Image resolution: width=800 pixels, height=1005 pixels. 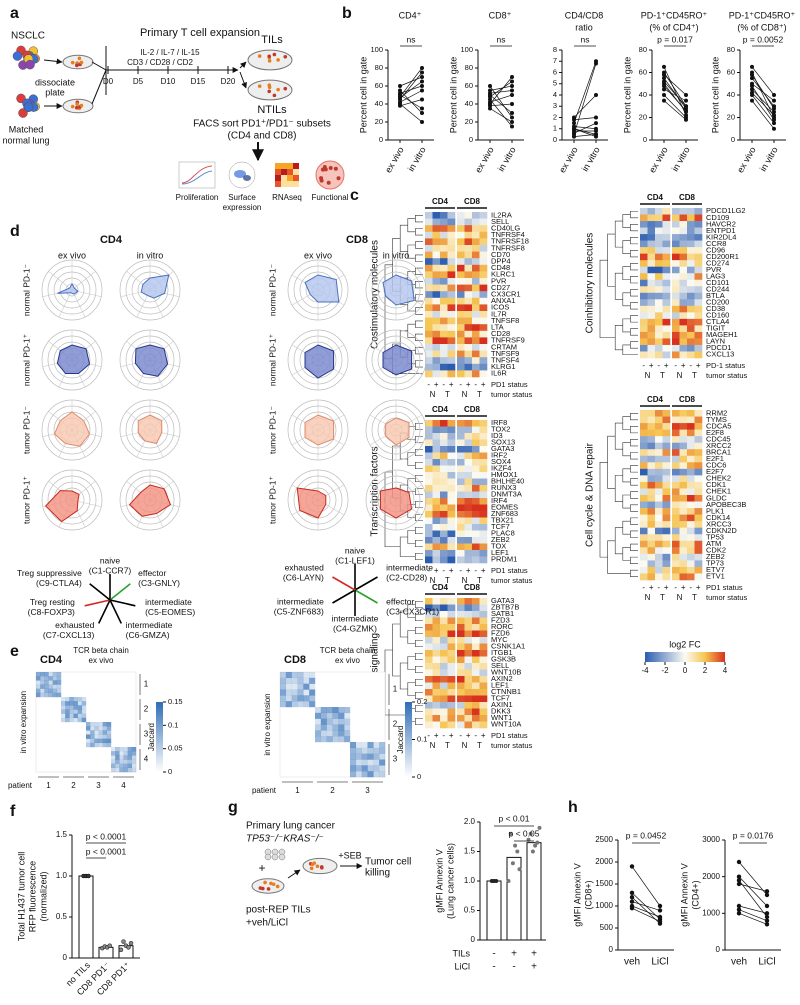 What do you see at coordinates (272, 430) in the screenshot?
I see `row-label: tumor PD-1⁻` at bounding box center [272, 430].